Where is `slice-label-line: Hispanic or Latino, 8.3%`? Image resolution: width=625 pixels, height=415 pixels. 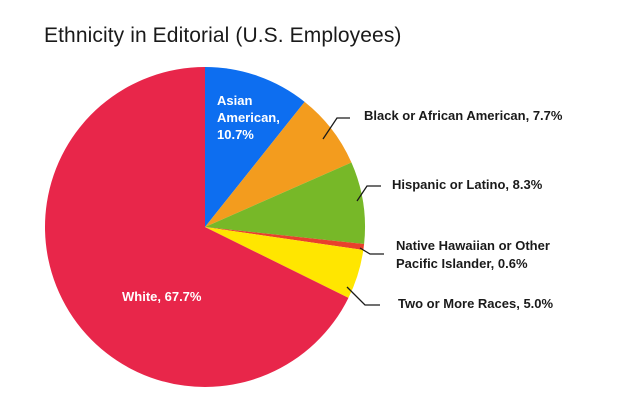 slice-label-line: Hispanic or Latino, 8.3% is located at coordinates (467, 184).